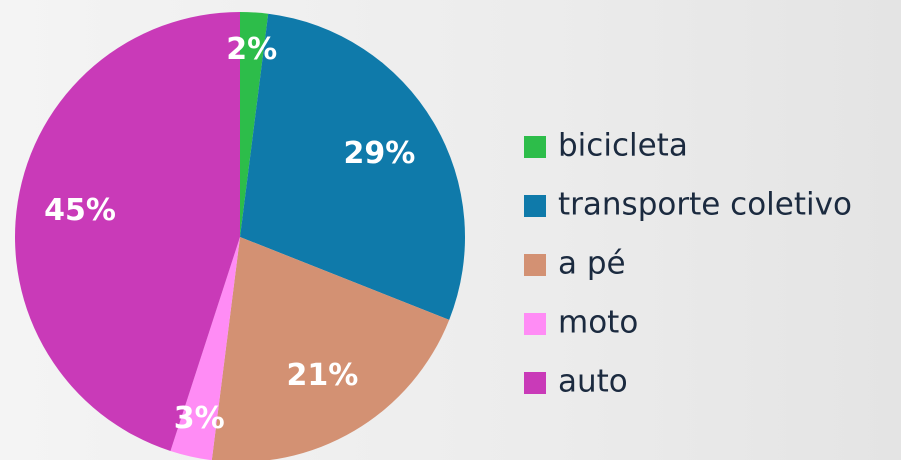  Describe the element at coordinates (199, 418) in the screenshot. I see `data-label: 3%` at that location.